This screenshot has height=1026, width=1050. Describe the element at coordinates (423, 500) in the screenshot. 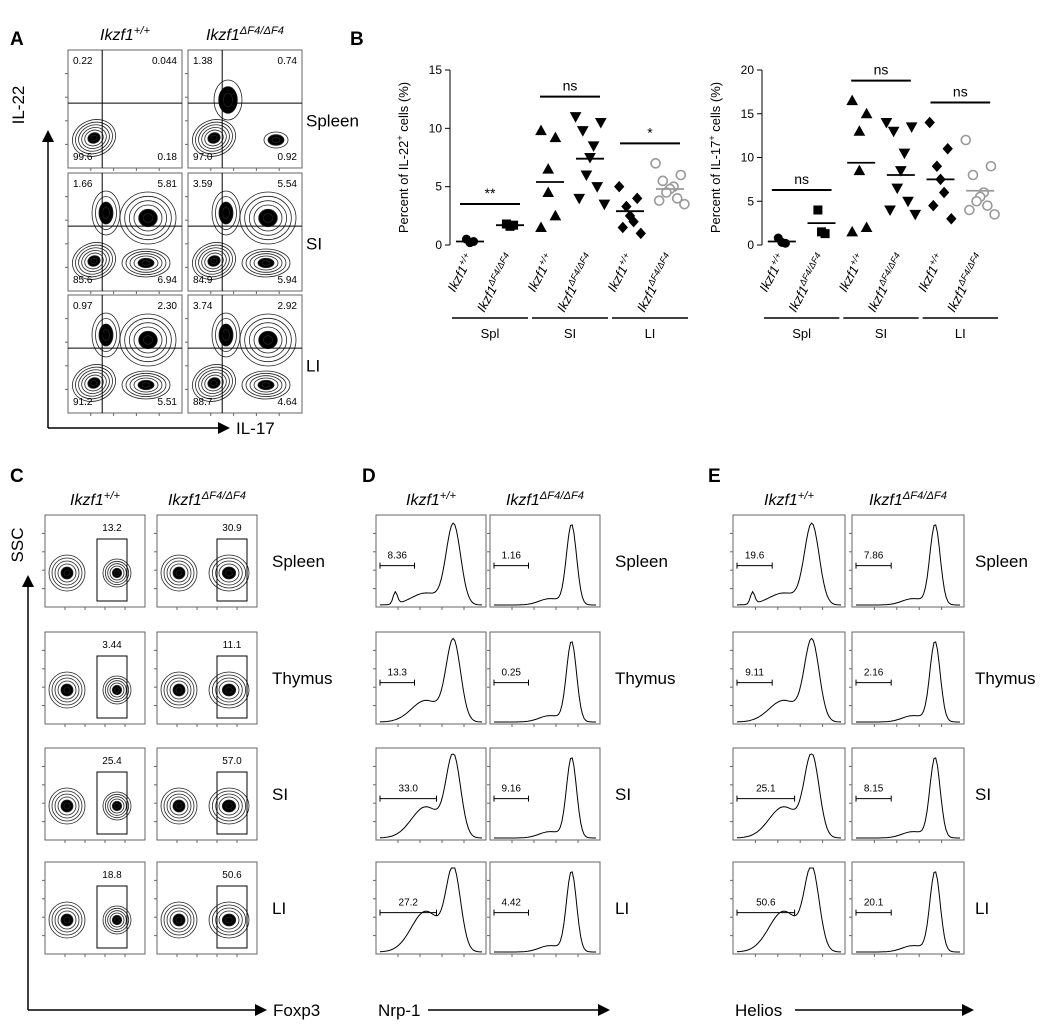

I see `genotype-header-part: Ikzf1` at that location.